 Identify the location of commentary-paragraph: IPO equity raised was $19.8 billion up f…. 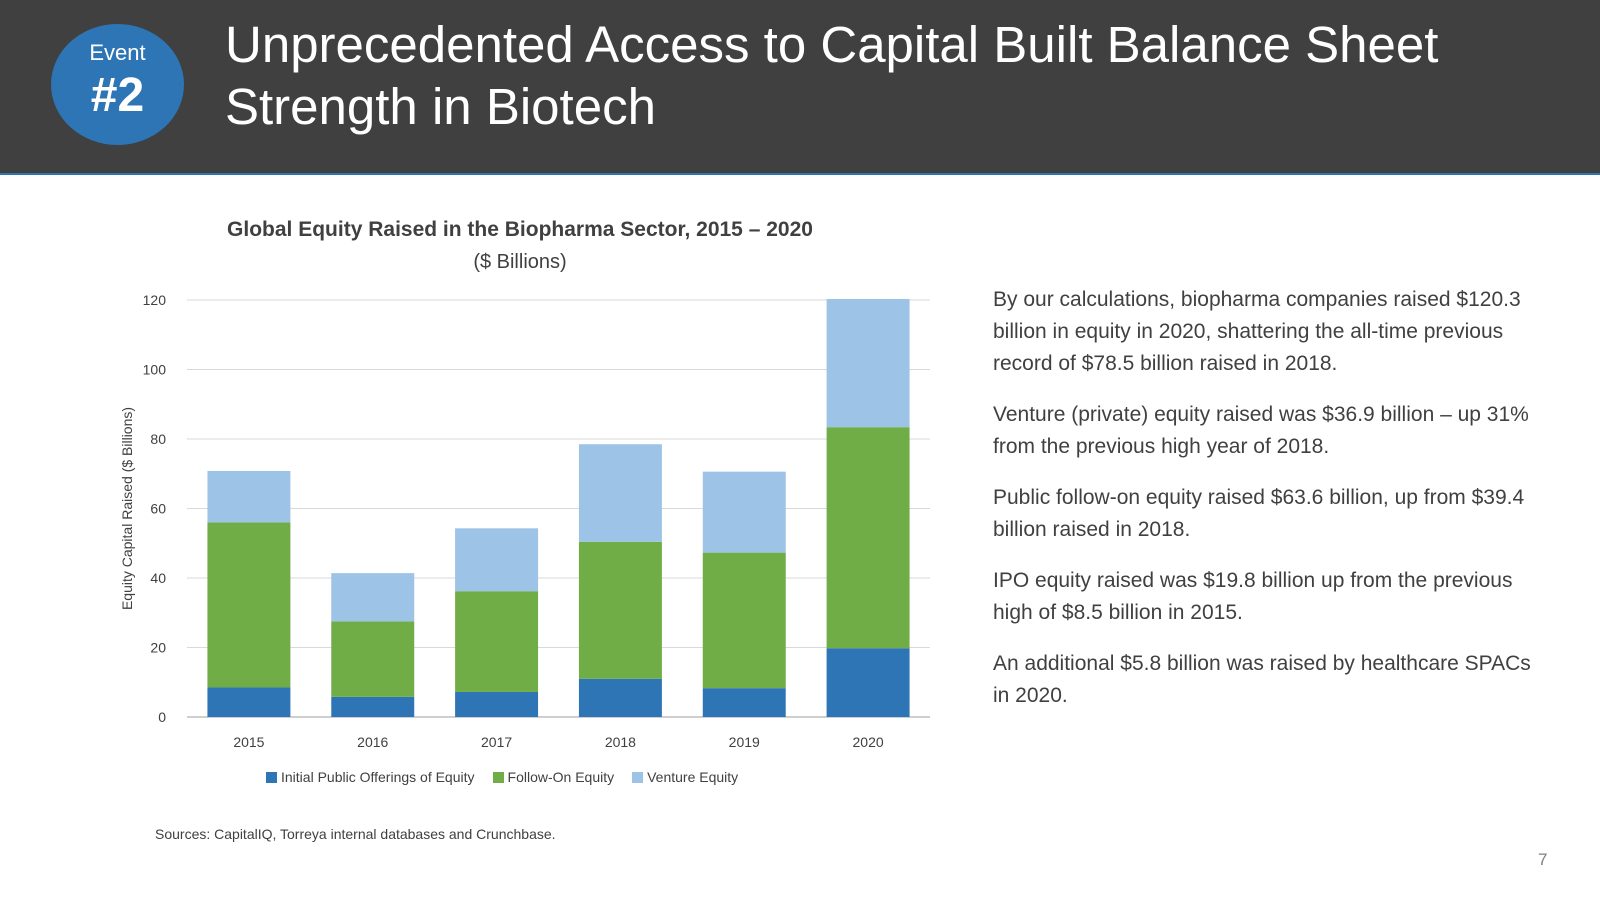
(1253, 596).